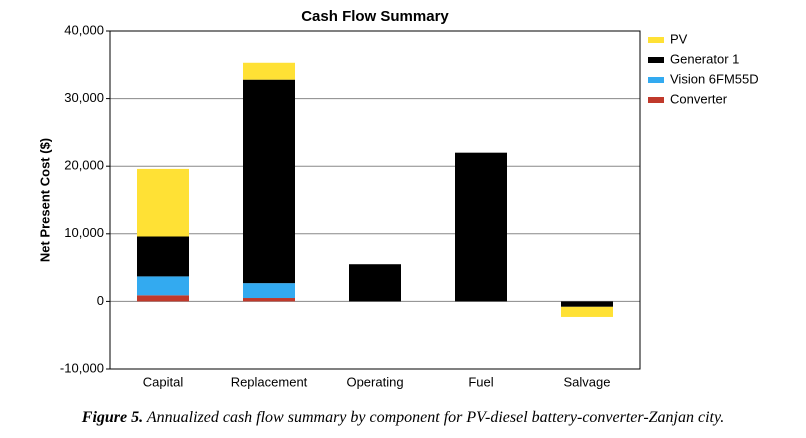 The height and width of the screenshot is (438, 806). Describe the element at coordinates (84, 97) in the screenshot. I see `y-tick-label: 30,000` at that location.